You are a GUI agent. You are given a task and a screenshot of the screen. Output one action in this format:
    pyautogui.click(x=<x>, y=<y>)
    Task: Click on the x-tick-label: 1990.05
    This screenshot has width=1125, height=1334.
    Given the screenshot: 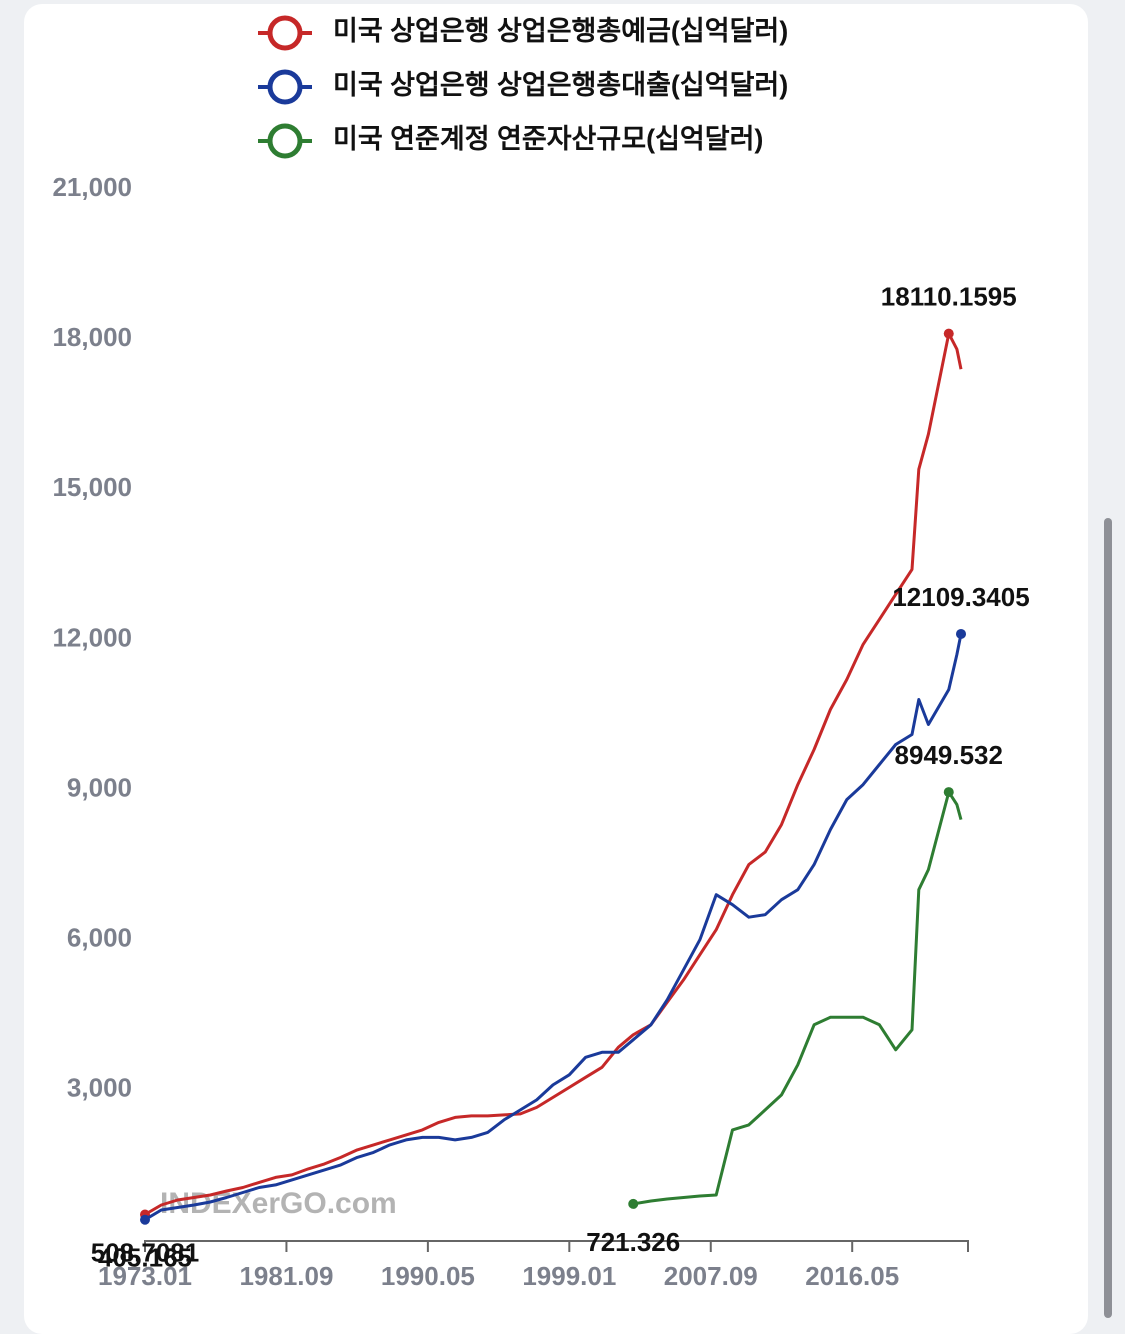 What is the action you would take?
    pyautogui.click(x=428, y=1276)
    